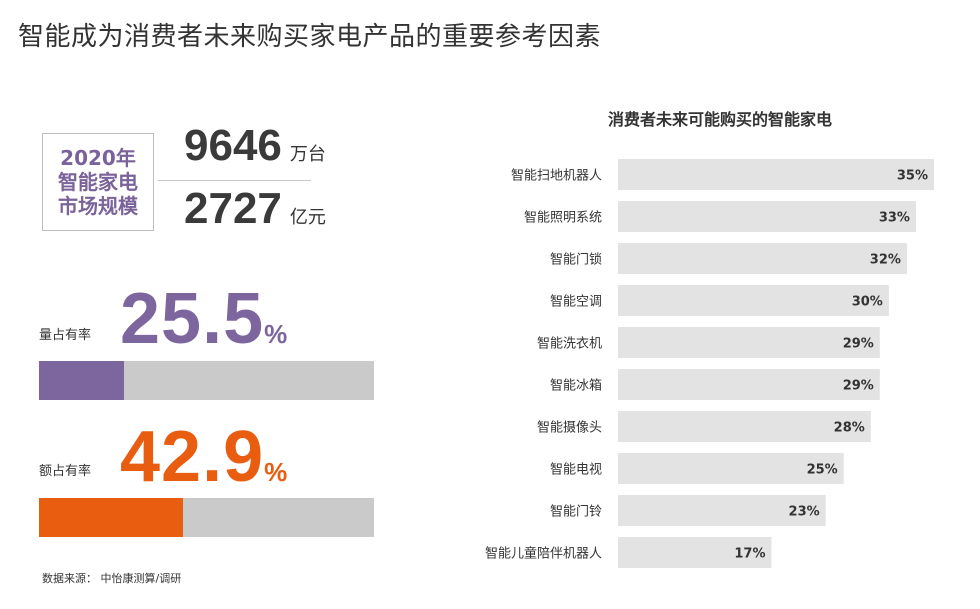  I want to click on bar-value-label: 28%, so click(849, 428).